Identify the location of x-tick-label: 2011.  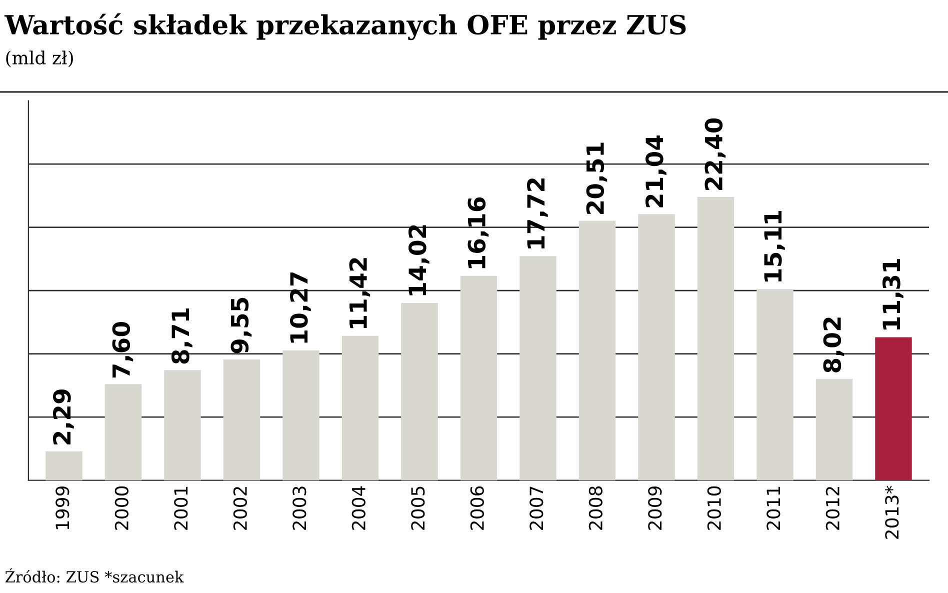
(773, 508).